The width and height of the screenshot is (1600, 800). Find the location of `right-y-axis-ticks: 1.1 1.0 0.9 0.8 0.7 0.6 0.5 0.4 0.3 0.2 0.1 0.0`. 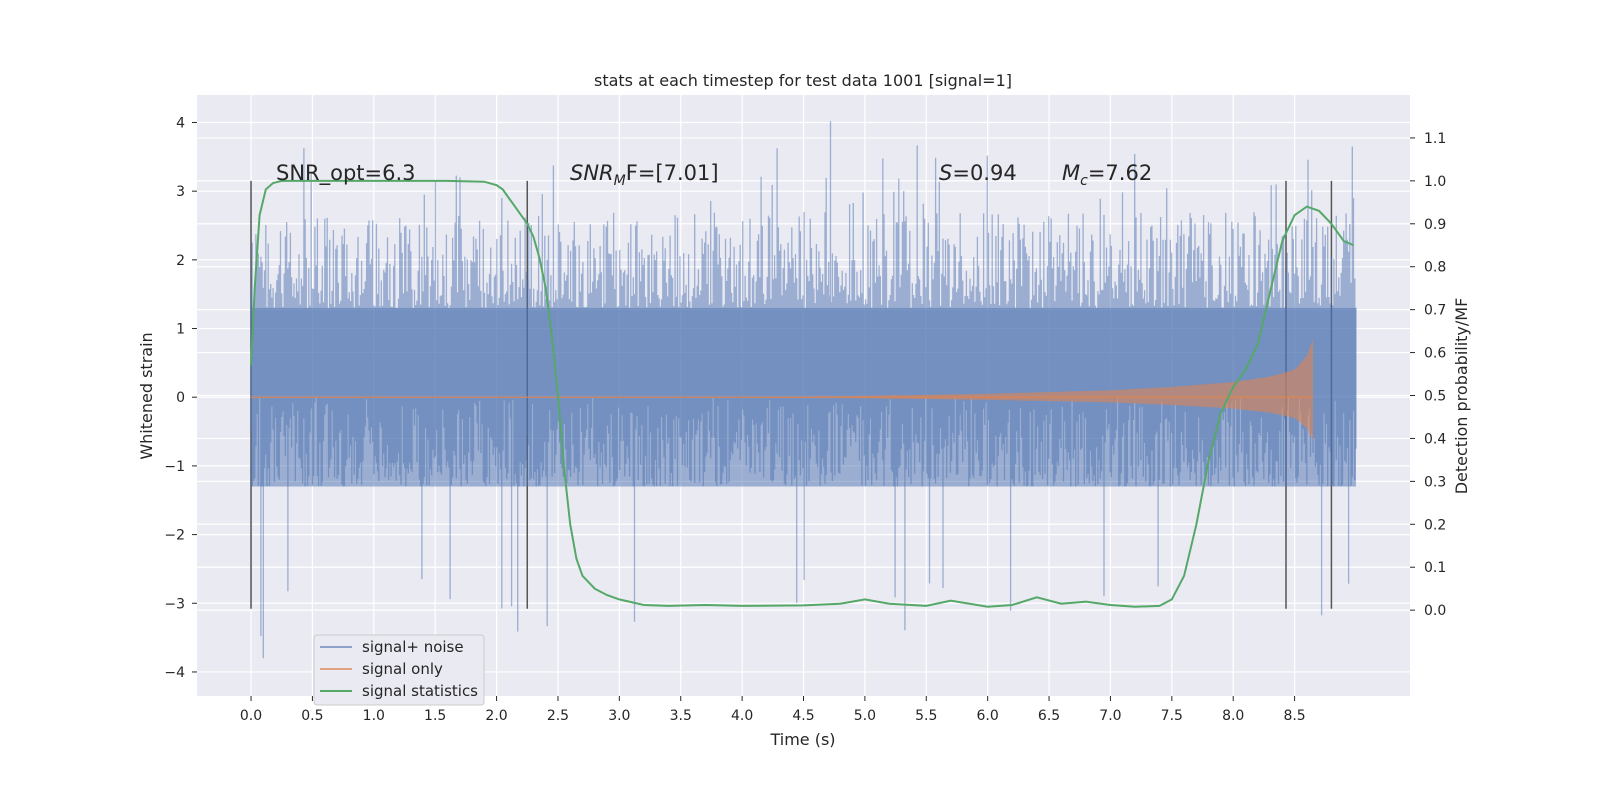

right-y-axis-ticks: 1.1 1.0 0.9 0.8 0.7 0.6 0.5 0.4 0.3 0.2 0.1 0.0 is located at coordinates (1428, 375).